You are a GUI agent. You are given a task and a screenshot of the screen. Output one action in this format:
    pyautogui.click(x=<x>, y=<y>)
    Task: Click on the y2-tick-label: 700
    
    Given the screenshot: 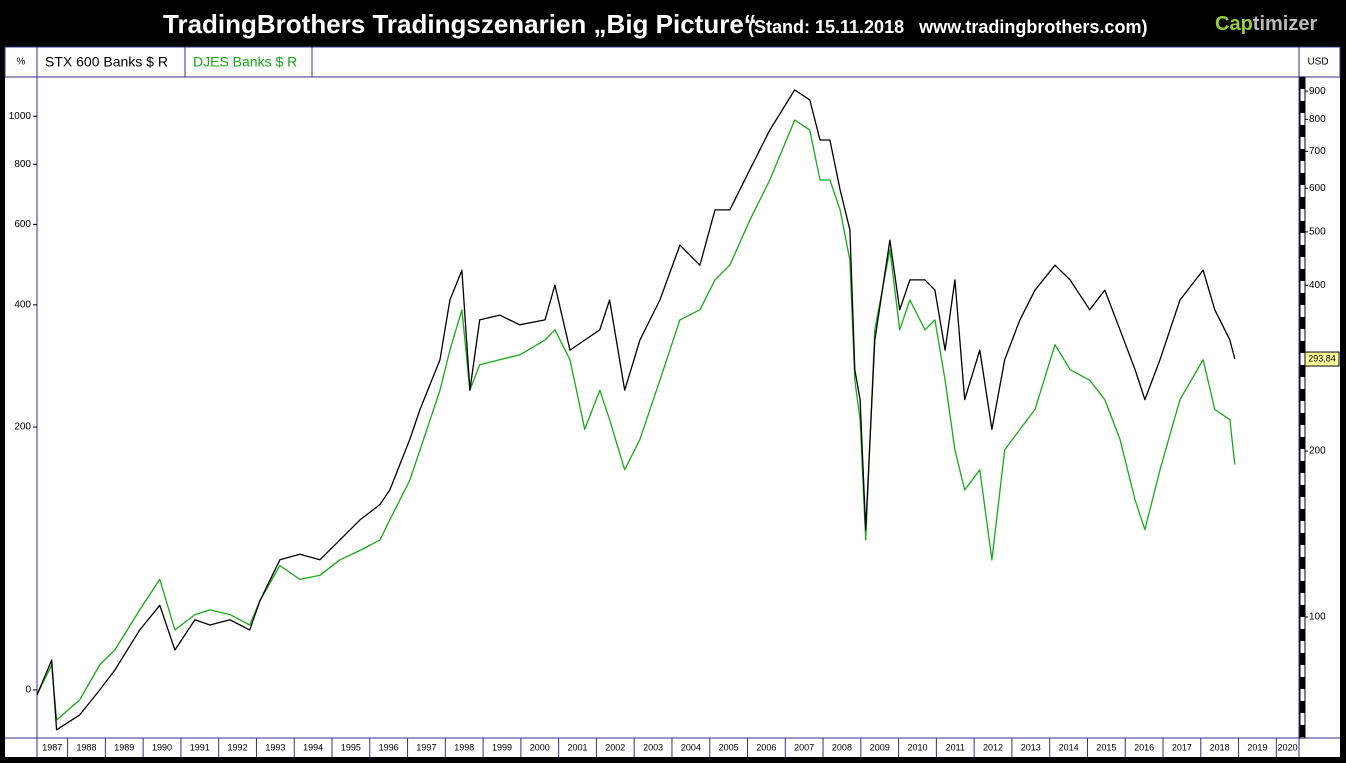 What is the action you would take?
    pyautogui.click(x=1317, y=151)
    